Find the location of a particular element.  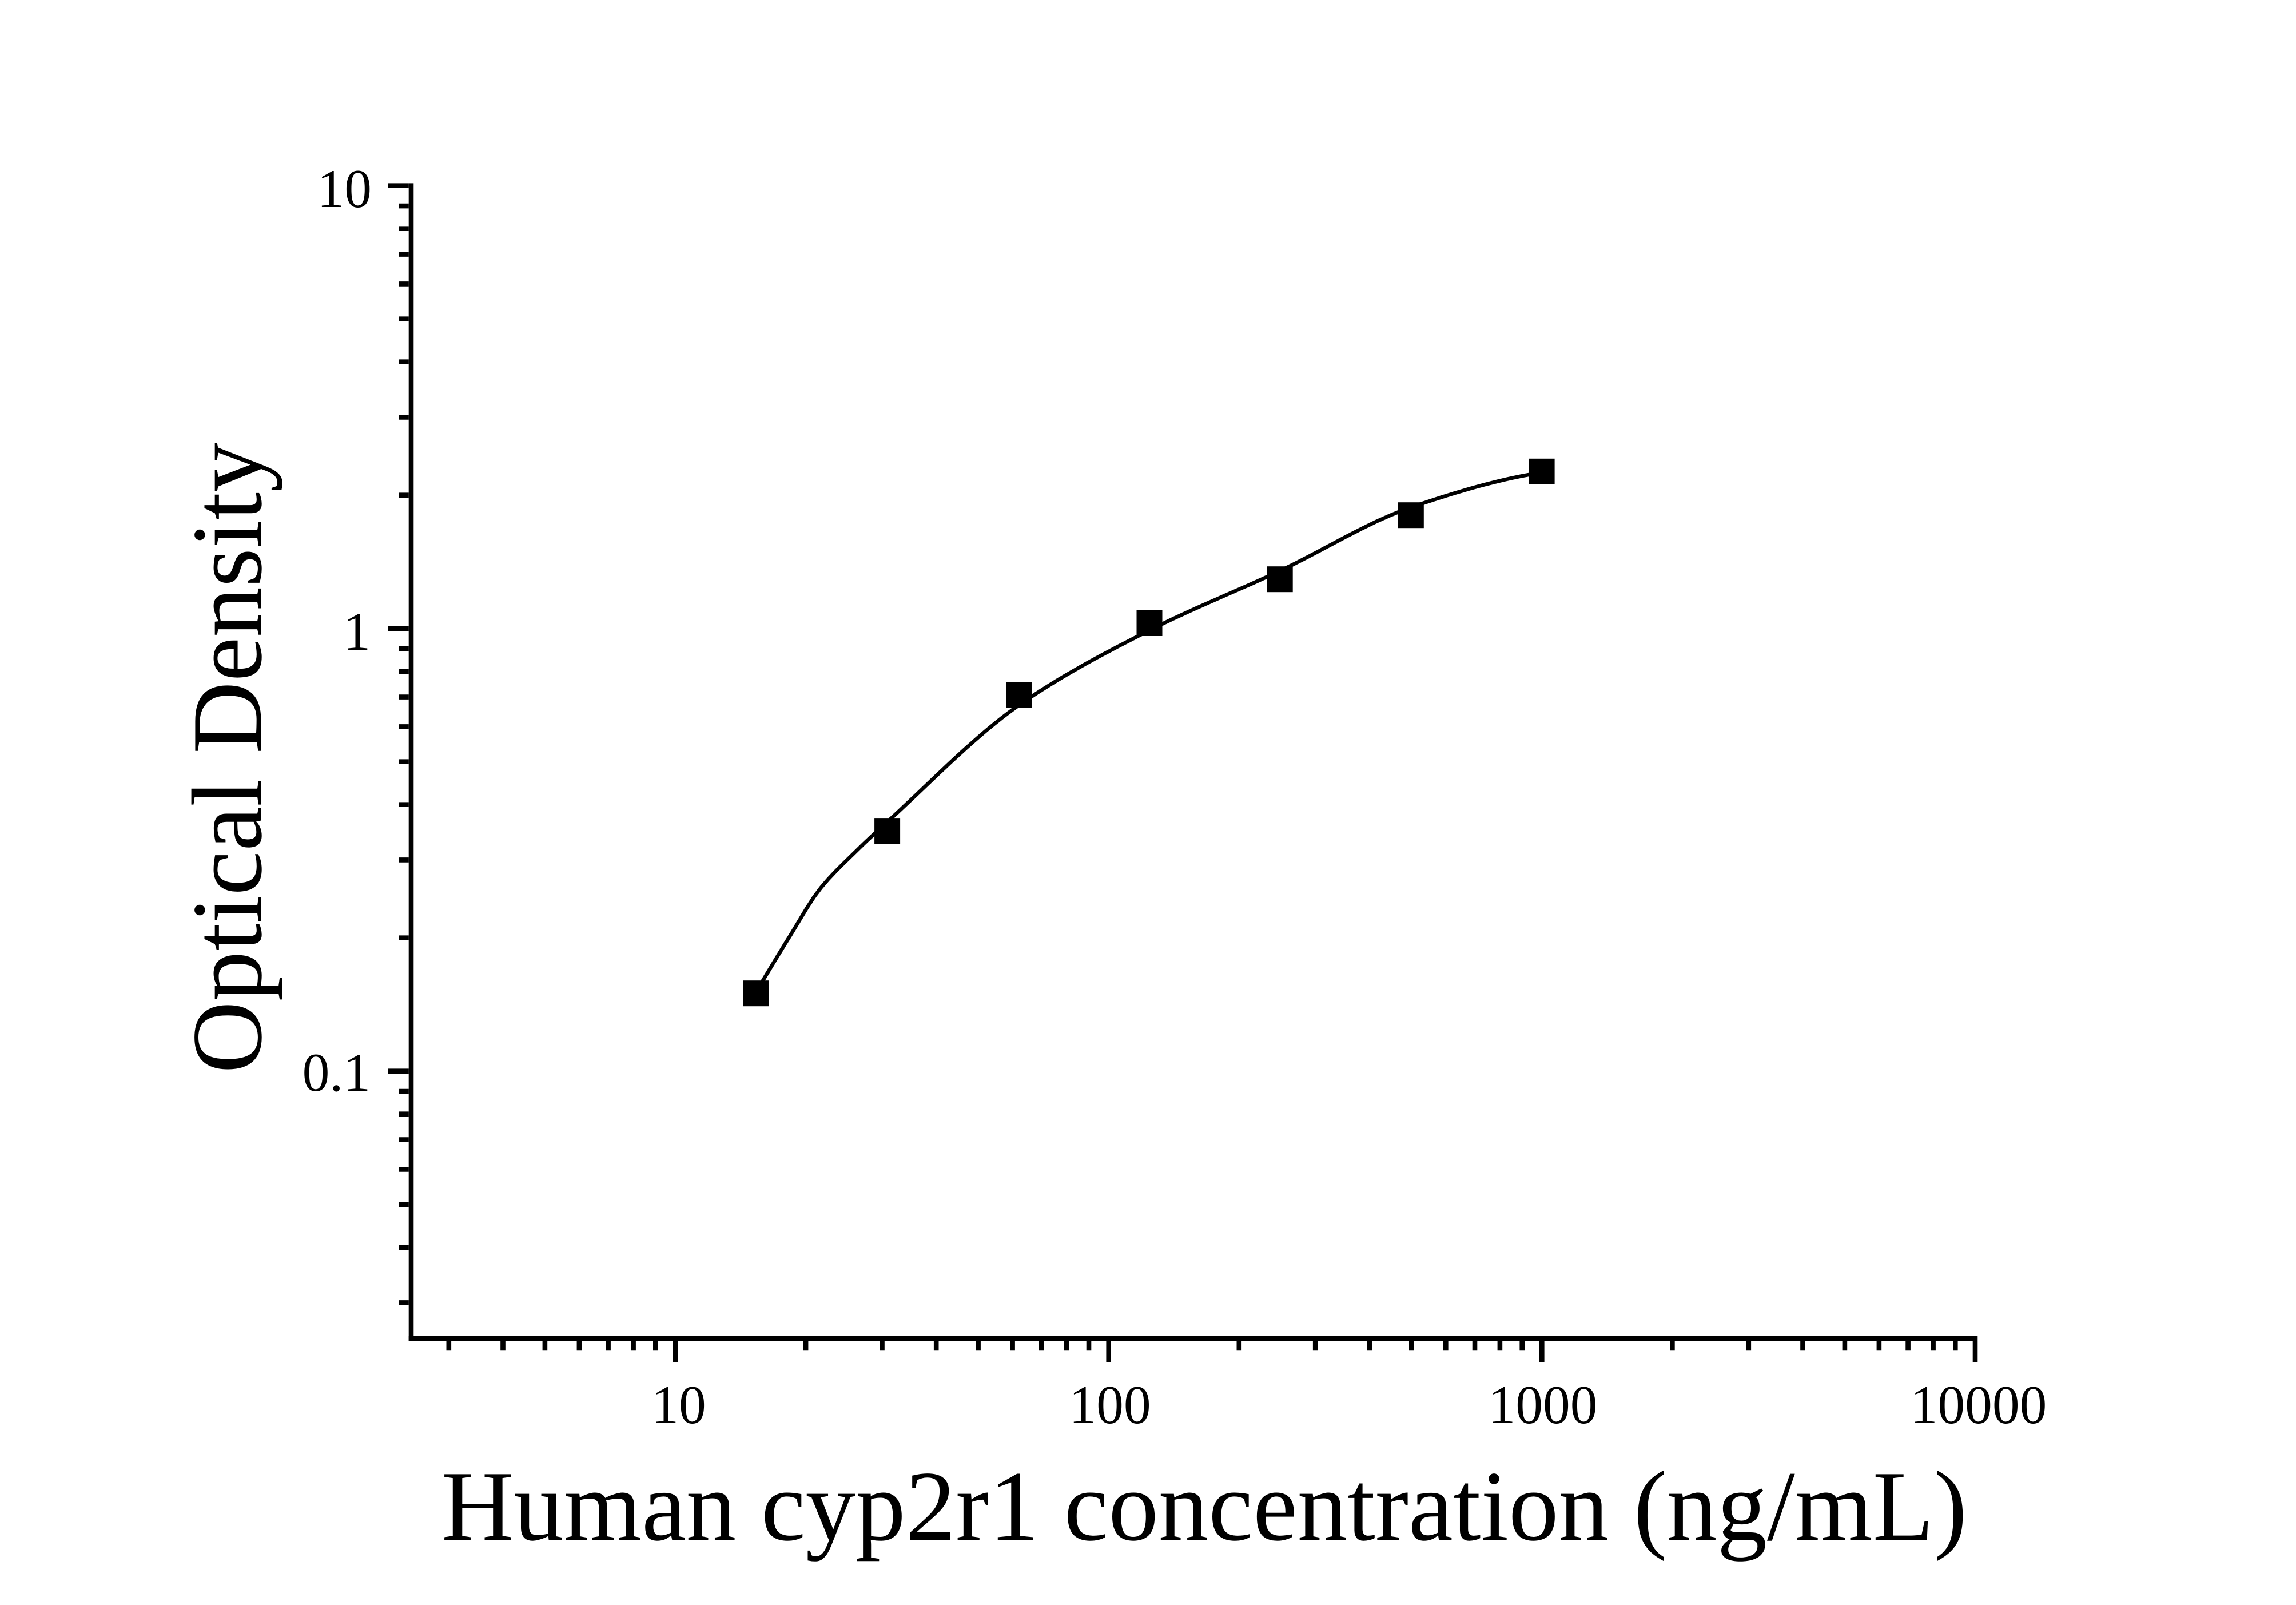

svg-text: 10000 is located at coordinates (1979, 1404).